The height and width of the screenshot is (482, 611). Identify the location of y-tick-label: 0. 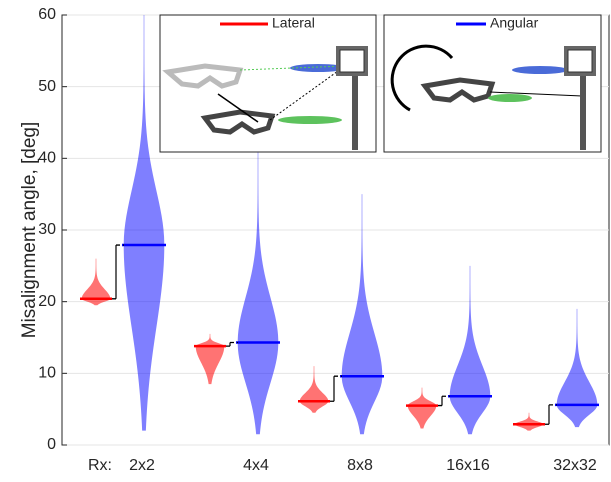
(51, 444).